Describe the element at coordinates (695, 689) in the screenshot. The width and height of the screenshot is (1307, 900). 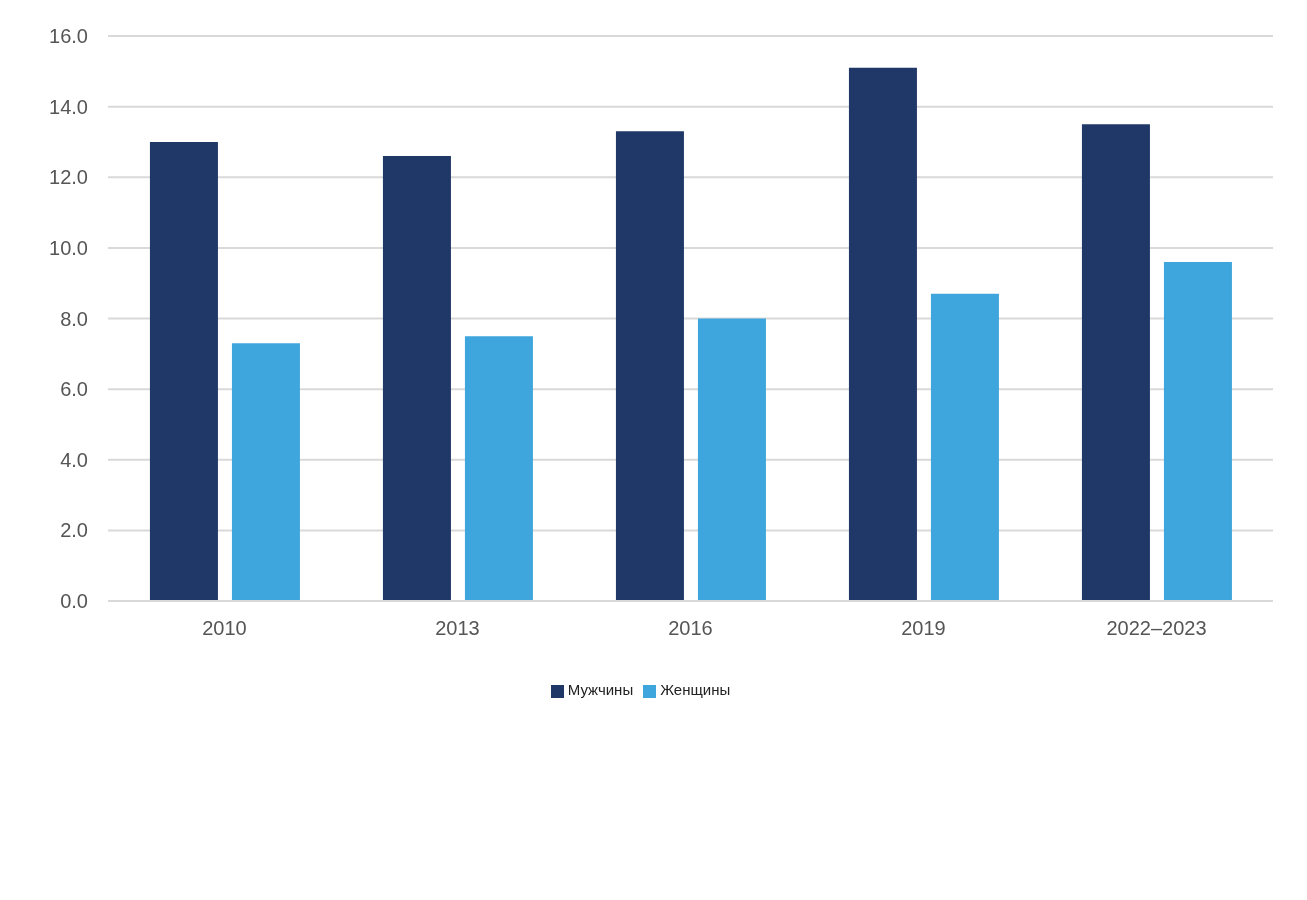
I see `legend-label: Женщины` at that location.